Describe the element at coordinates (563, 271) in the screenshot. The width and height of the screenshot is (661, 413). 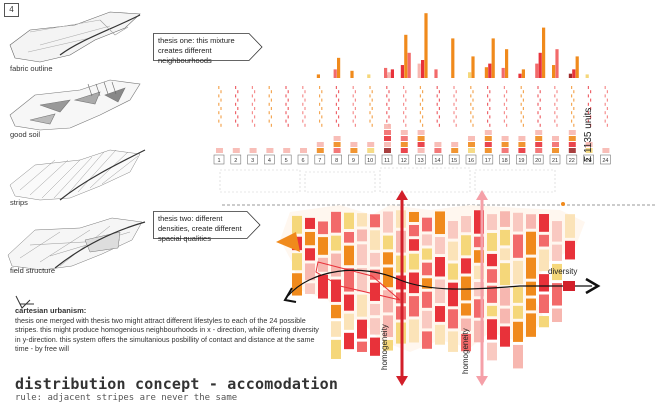
I see `diversity-label: diversity` at that location.